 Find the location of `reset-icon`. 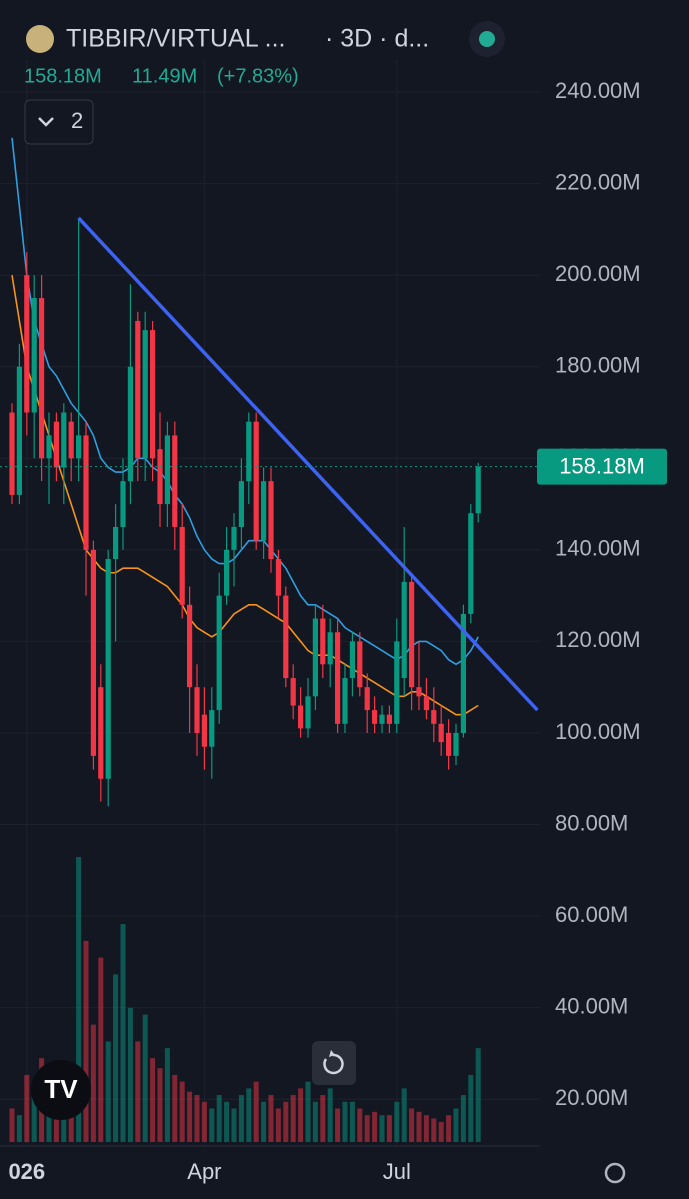

reset-icon is located at coordinates (333, 1064).